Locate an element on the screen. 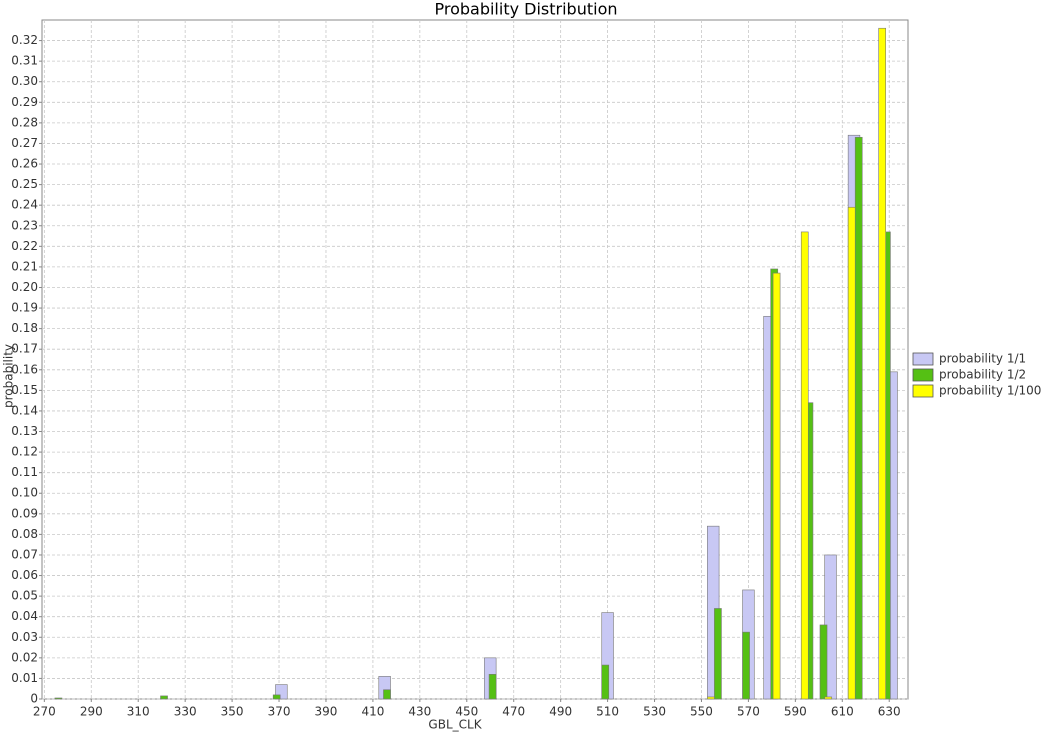  y-tick-label: 0.08 is located at coordinates (24, 534).